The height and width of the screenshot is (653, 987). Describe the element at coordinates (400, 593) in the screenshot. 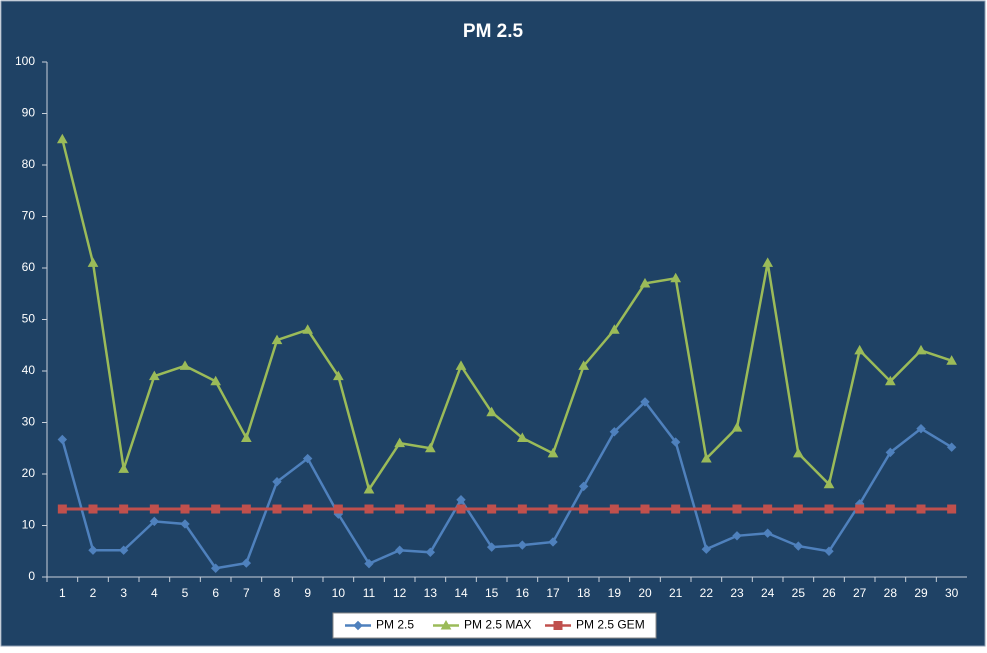

I see `x-tick-label: 12` at that location.